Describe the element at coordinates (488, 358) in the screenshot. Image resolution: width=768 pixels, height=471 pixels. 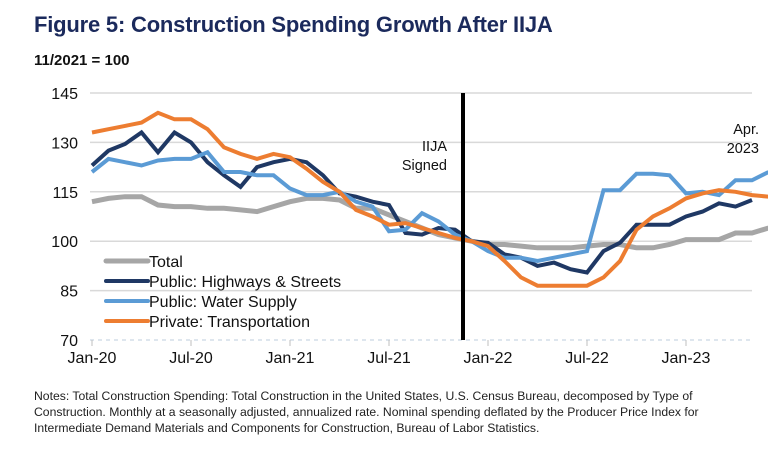
I see `x-tick-label: Jan-22` at that location.